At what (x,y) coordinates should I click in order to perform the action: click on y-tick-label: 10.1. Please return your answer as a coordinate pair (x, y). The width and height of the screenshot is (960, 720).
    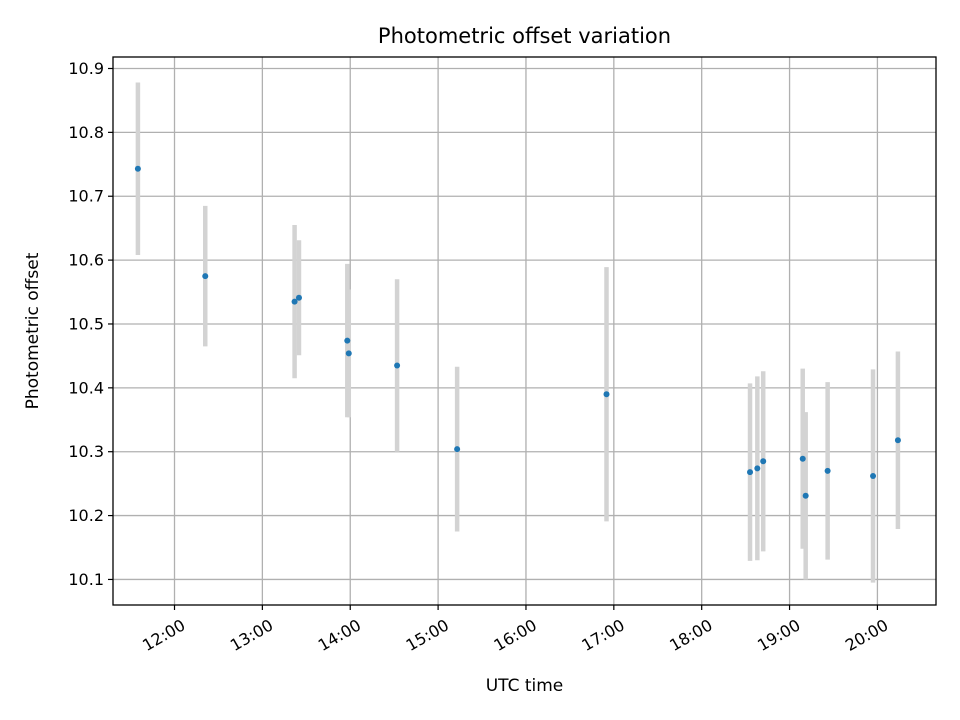
    Looking at the image, I should click on (86, 579).